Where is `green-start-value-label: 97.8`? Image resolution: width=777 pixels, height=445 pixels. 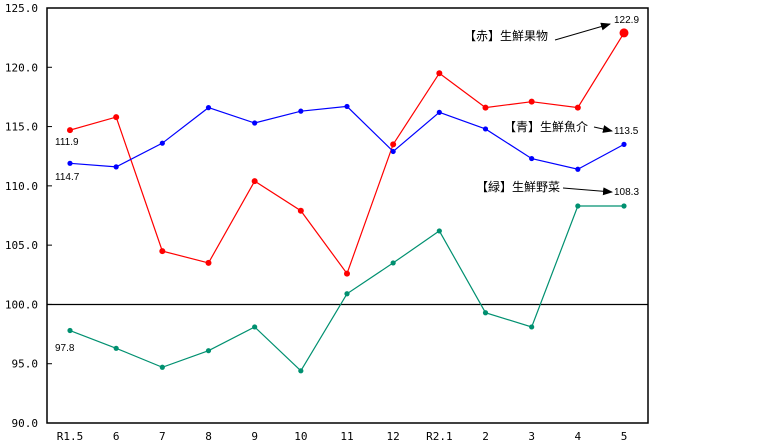
green-start-value-label: 97.8 is located at coordinates (65, 348).